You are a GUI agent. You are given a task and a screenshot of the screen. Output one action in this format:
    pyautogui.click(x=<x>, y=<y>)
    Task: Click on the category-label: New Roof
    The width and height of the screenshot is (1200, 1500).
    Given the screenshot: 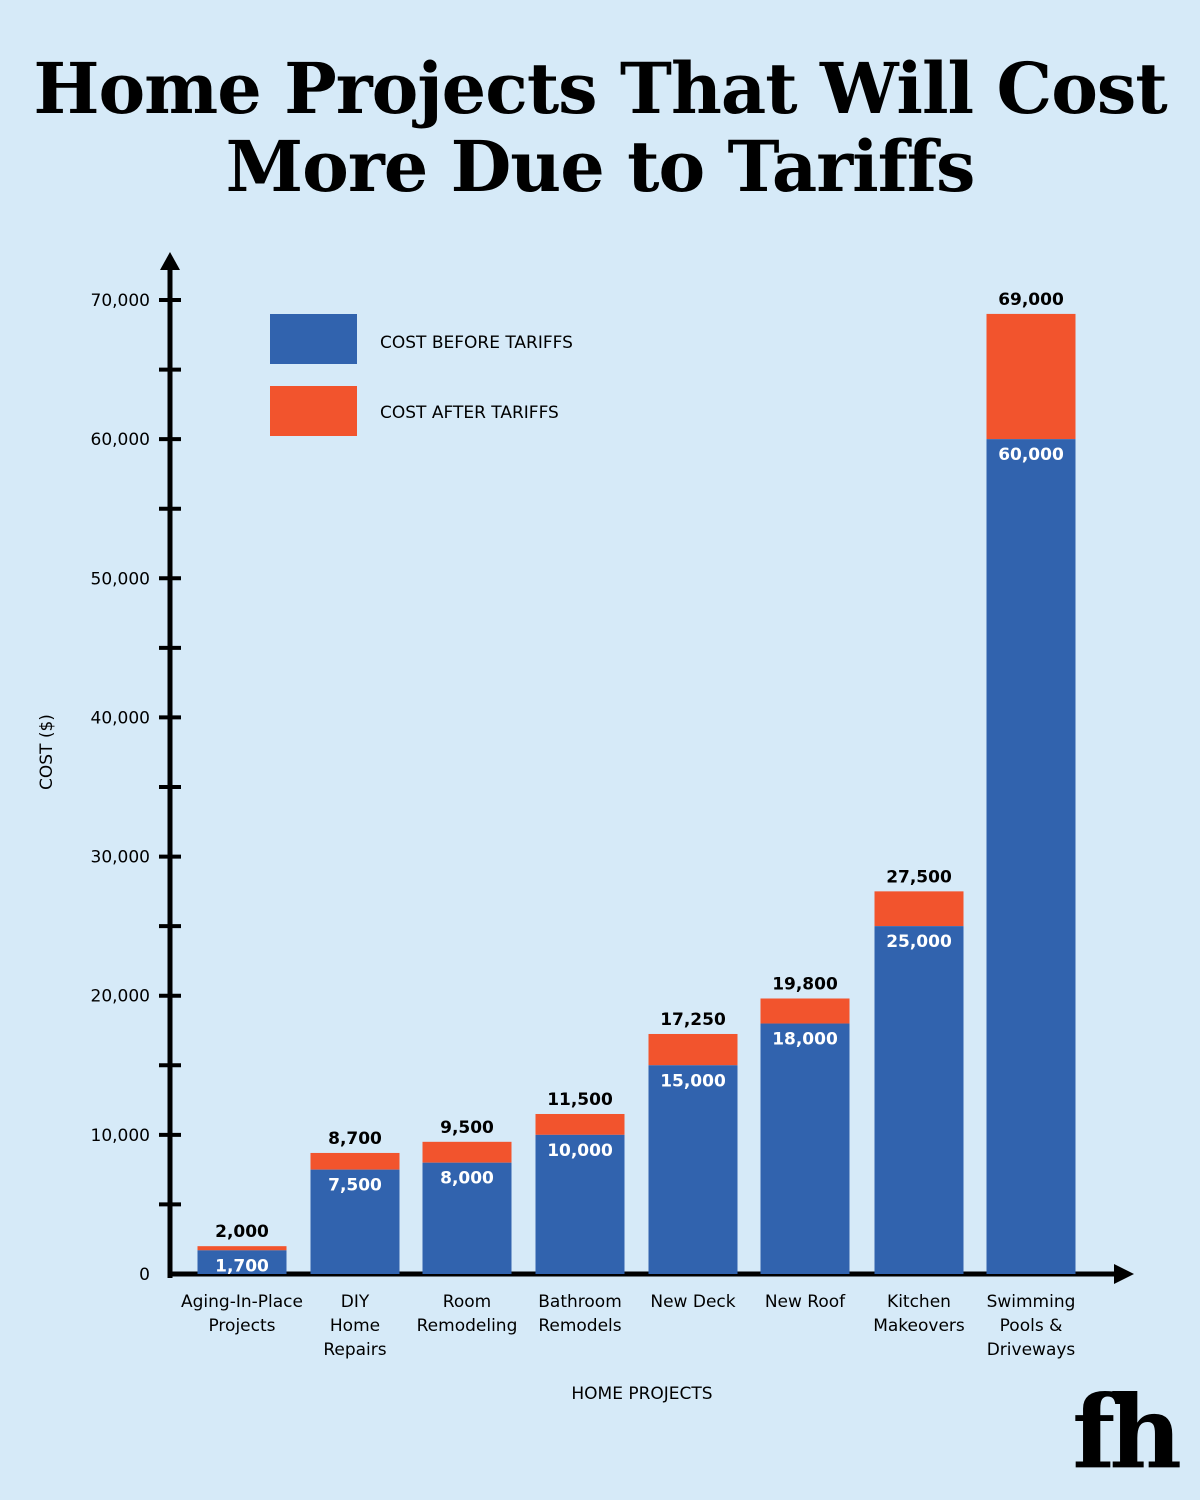 What is the action you would take?
    pyautogui.click(x=805, y=1302)
    